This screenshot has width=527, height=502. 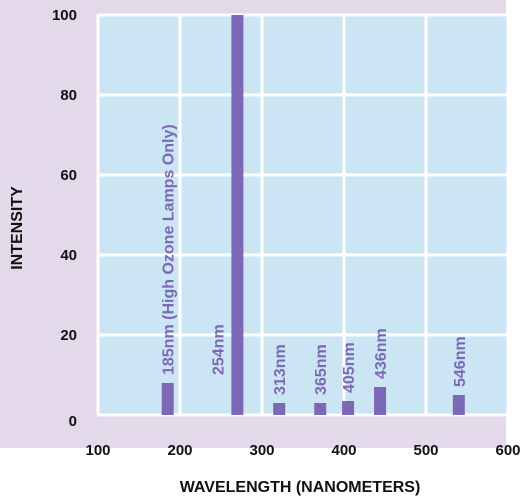 What do you see at coordinates (280, 369) in the screenshot?
I see `bar-label: 313nm` at bounding box center [280, 369].